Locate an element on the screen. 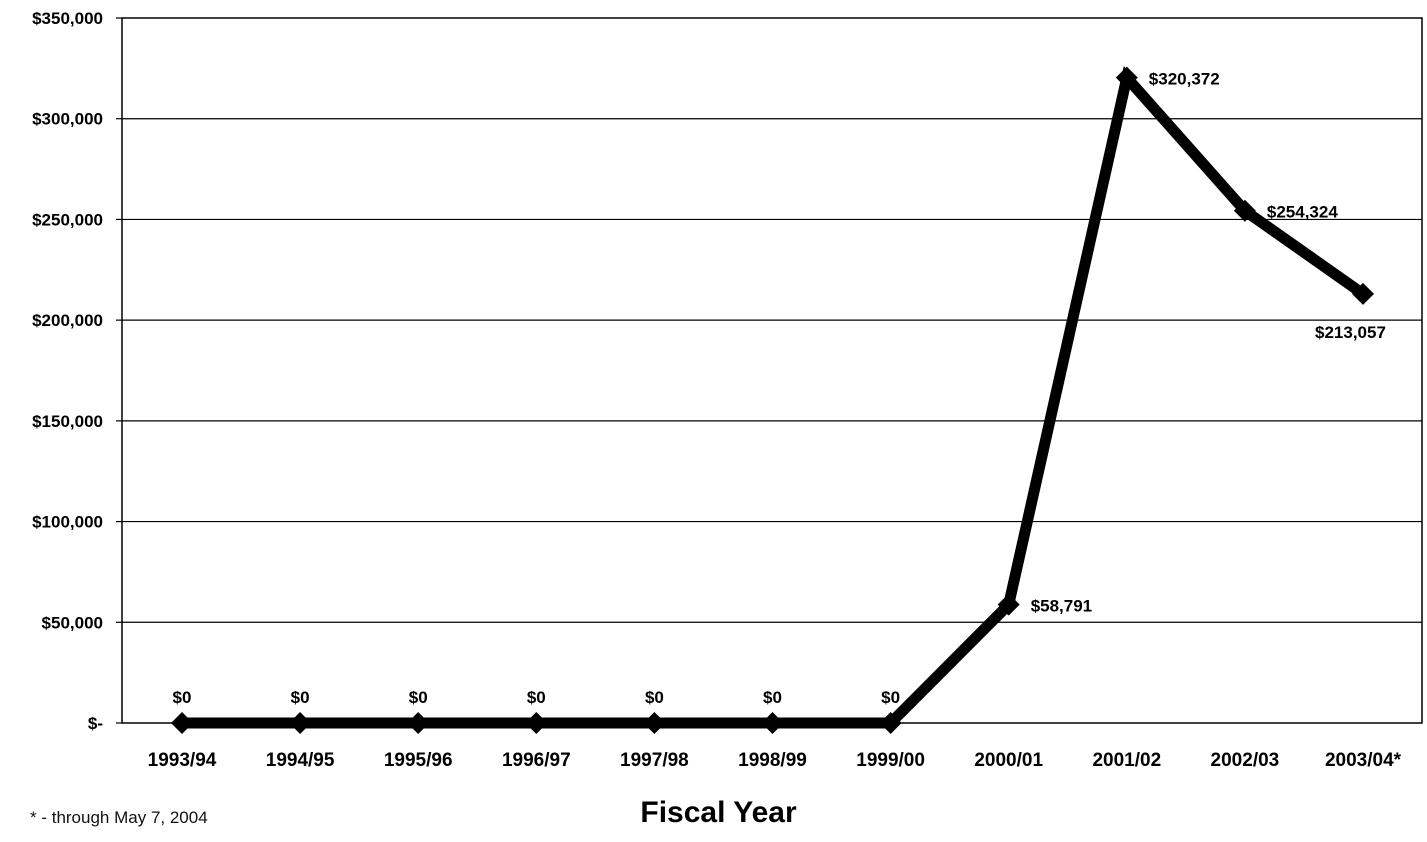 This screenshot has width=1427, height=842. data-label: $58,791 is located at coordinates (1061, 606).